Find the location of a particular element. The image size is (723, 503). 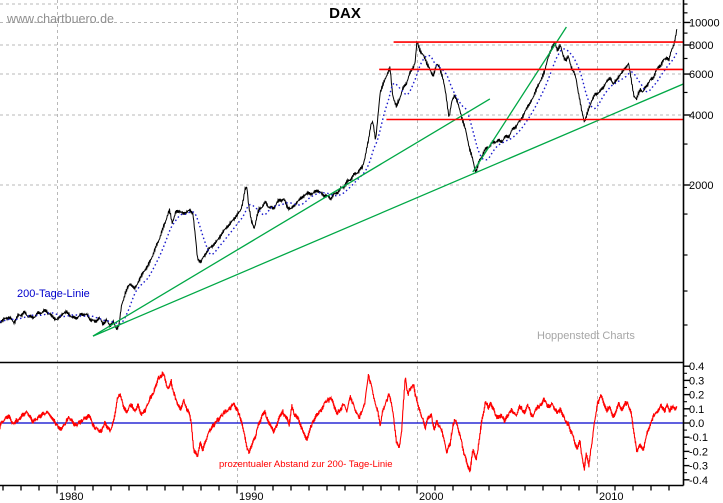

price-axis-label: 10000 is located at coordinates (704, 23).